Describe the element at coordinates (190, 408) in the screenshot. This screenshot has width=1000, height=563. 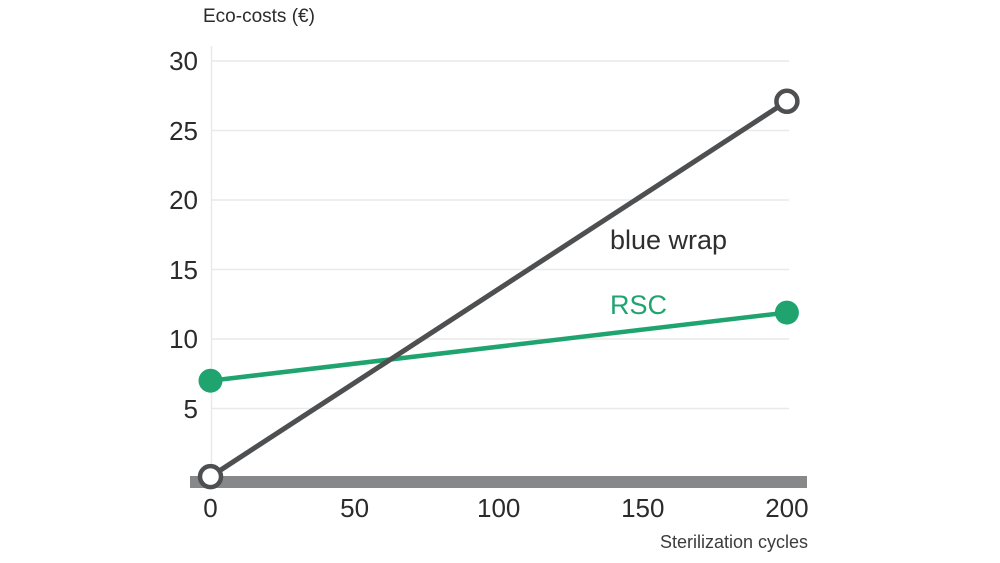
I see `y-tick-label: 5` at that location.